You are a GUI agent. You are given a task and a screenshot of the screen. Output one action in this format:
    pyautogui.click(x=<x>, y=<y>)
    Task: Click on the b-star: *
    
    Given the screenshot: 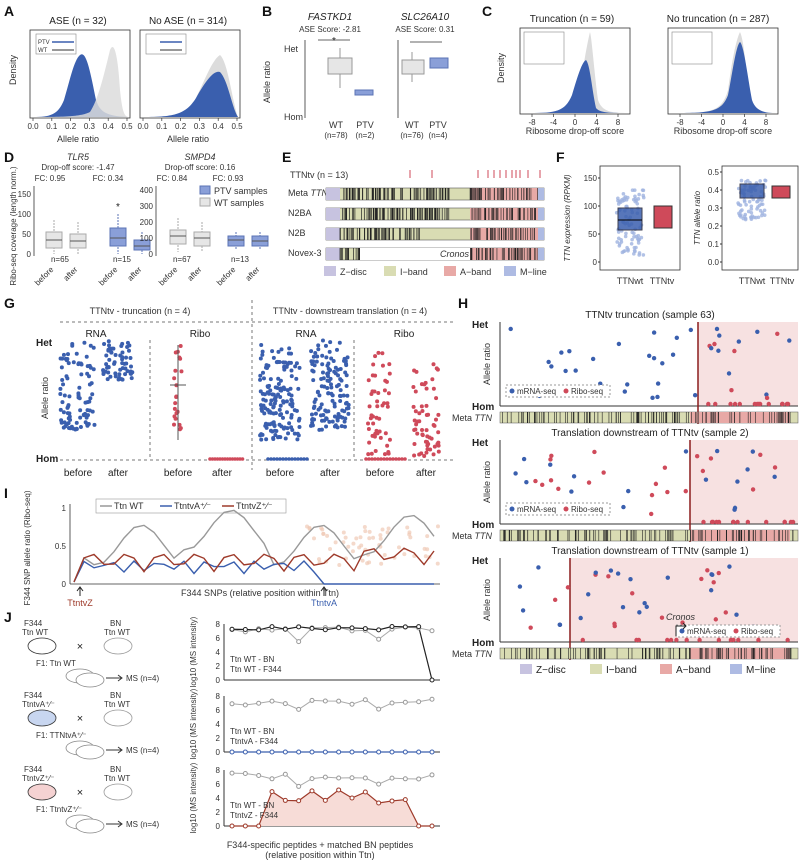 What is the action you would take?
    pyautogui.click(x=334, y=41)
    